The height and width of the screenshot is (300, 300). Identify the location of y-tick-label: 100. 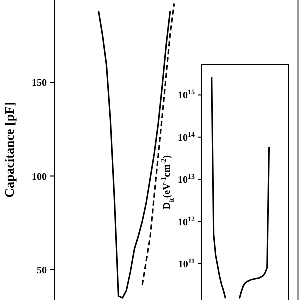
(39, 177).